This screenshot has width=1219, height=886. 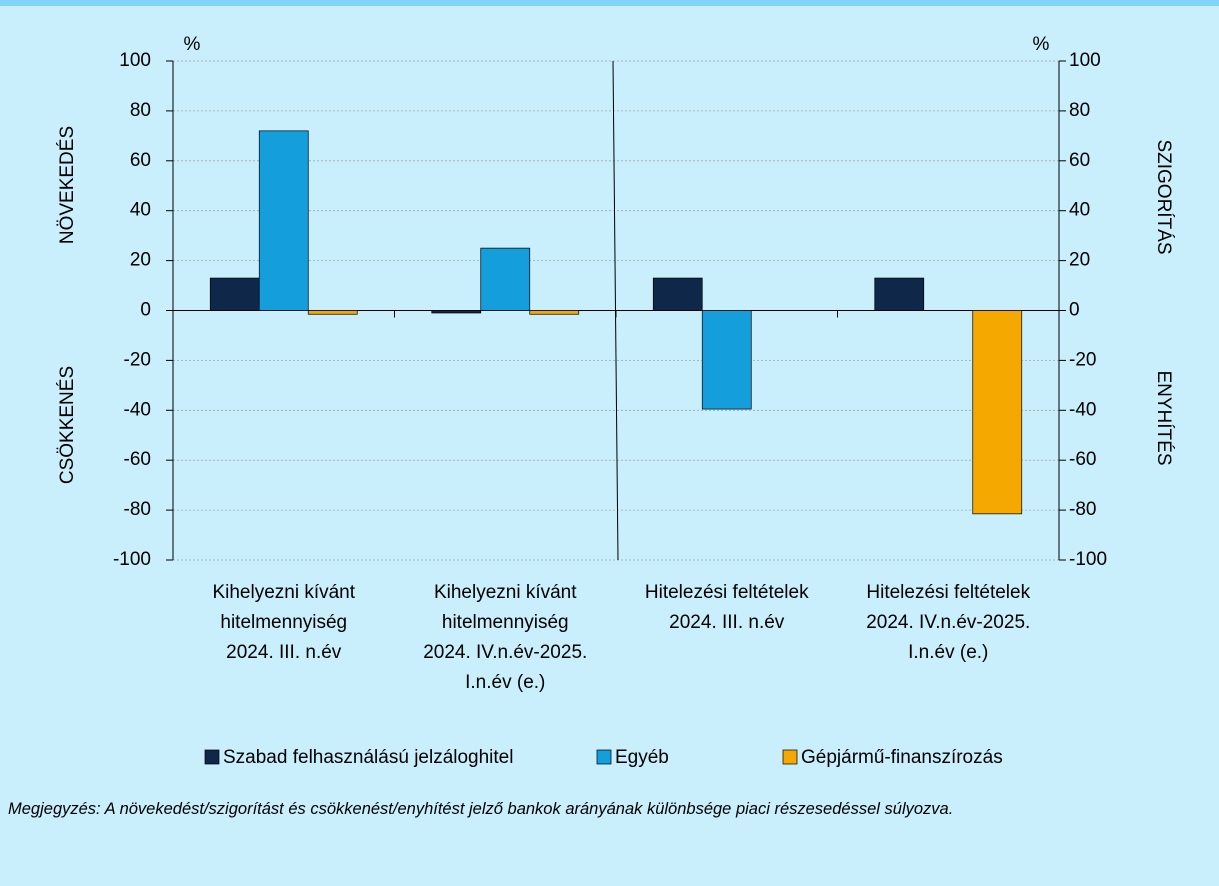 I want to click on left-annotation: NÖVEKEDÉS, so click(x=67, y=185).